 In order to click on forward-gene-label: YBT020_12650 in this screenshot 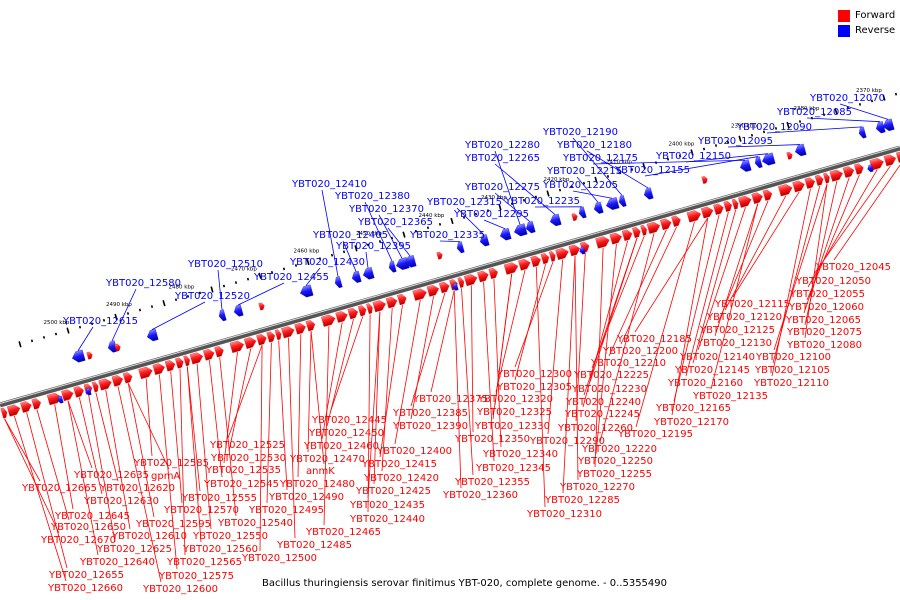, I will do `click(88, 527)`.